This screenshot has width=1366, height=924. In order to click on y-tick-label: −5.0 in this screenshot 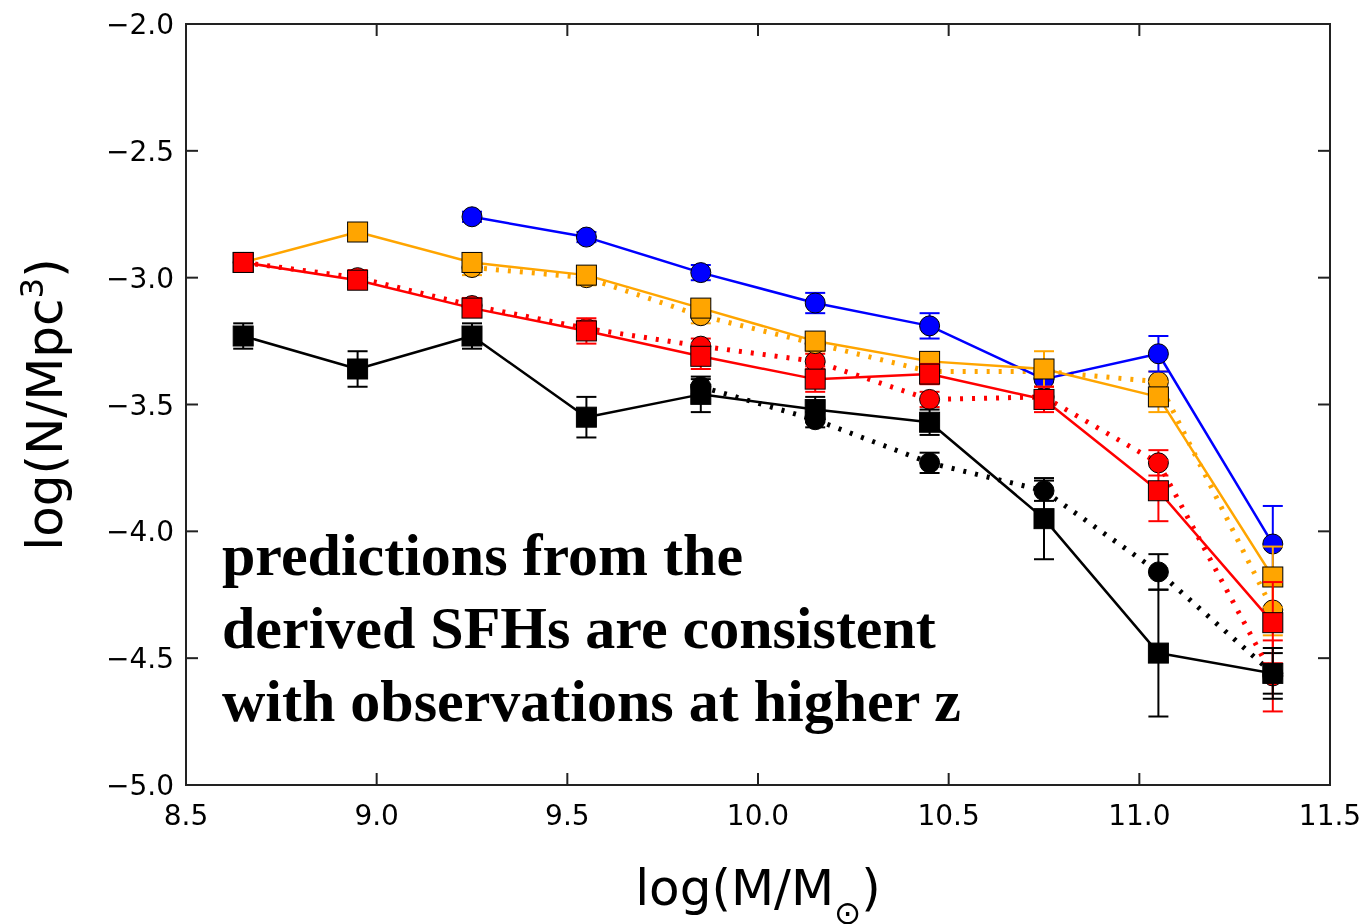, I will do `click(140, 785)`.